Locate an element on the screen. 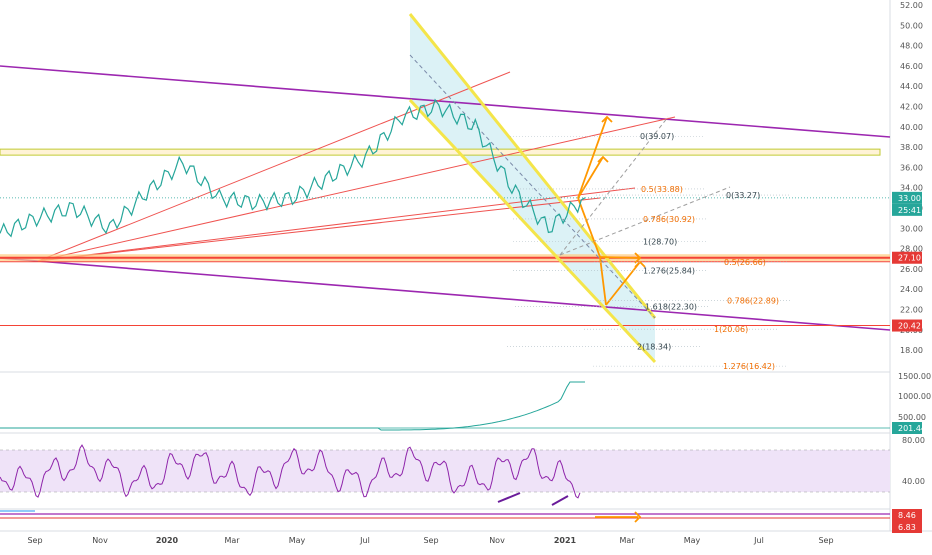 Image resolution: width=932 pixels, height=555 pixels. fib-label: 1.618(22.30) is located at coordinates (671, 306).